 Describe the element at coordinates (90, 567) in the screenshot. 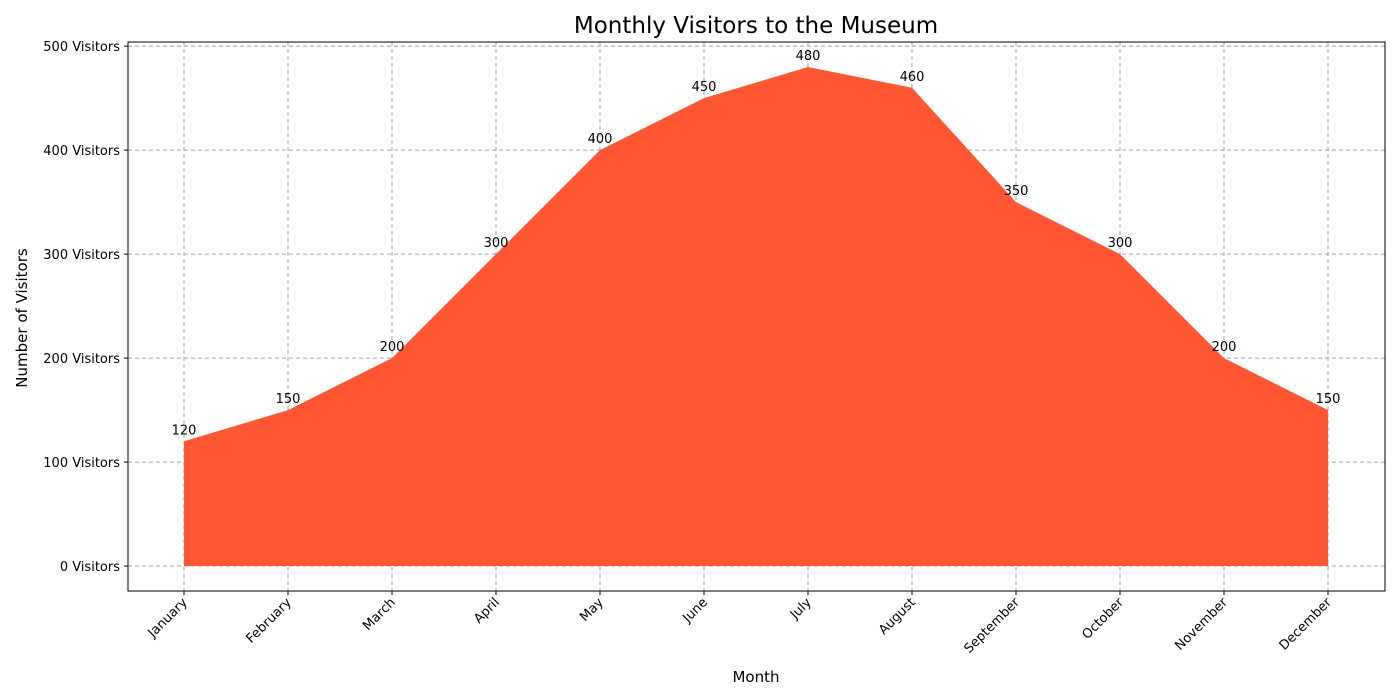

I see `y-tick-label: 0 Visitors` at that location.